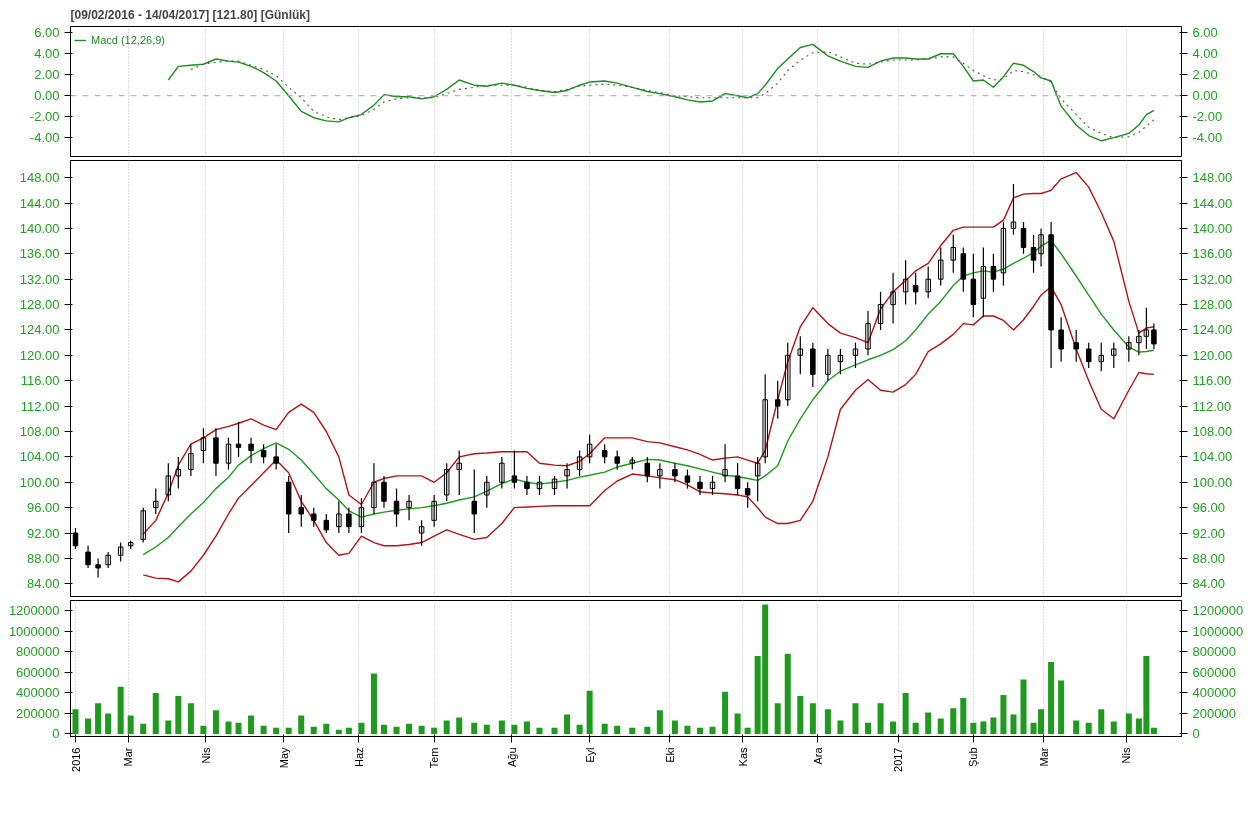 The height and width of the screenshot is (822, 1251). What do you see at coordinates (1218, 631) in the screenshot?
I see `y2-tick-label: 1000000` at bounding box center [1218, 631].